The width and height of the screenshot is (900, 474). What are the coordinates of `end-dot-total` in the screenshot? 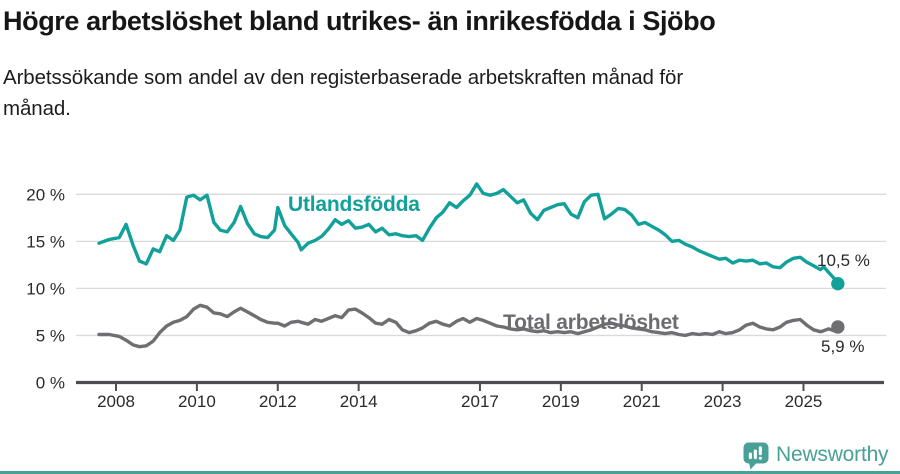 It's located at (838, 327).